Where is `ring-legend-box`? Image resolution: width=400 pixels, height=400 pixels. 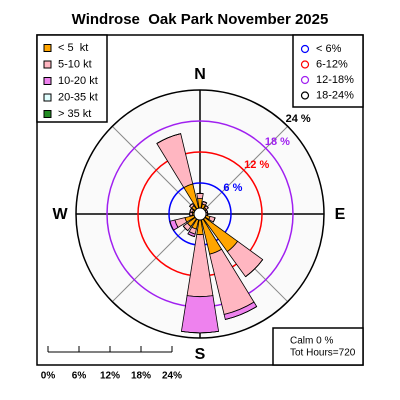 ring-legend-box is located at coordinates (328, 71).